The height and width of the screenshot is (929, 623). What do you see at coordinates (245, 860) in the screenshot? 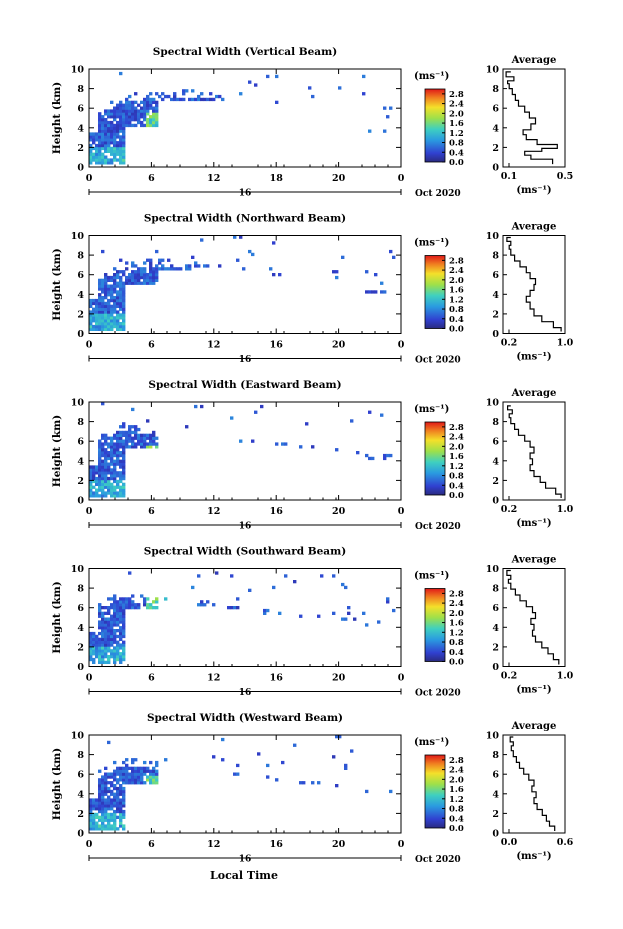
I see `day-label: 16` at bounding box center [245, 860].